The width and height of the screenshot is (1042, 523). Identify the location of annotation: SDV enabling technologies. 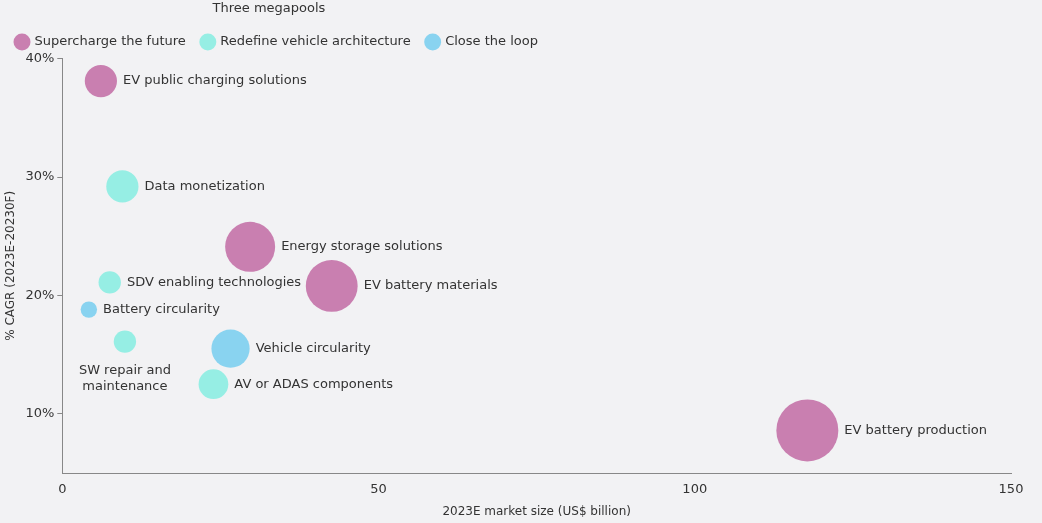
(214, 281).